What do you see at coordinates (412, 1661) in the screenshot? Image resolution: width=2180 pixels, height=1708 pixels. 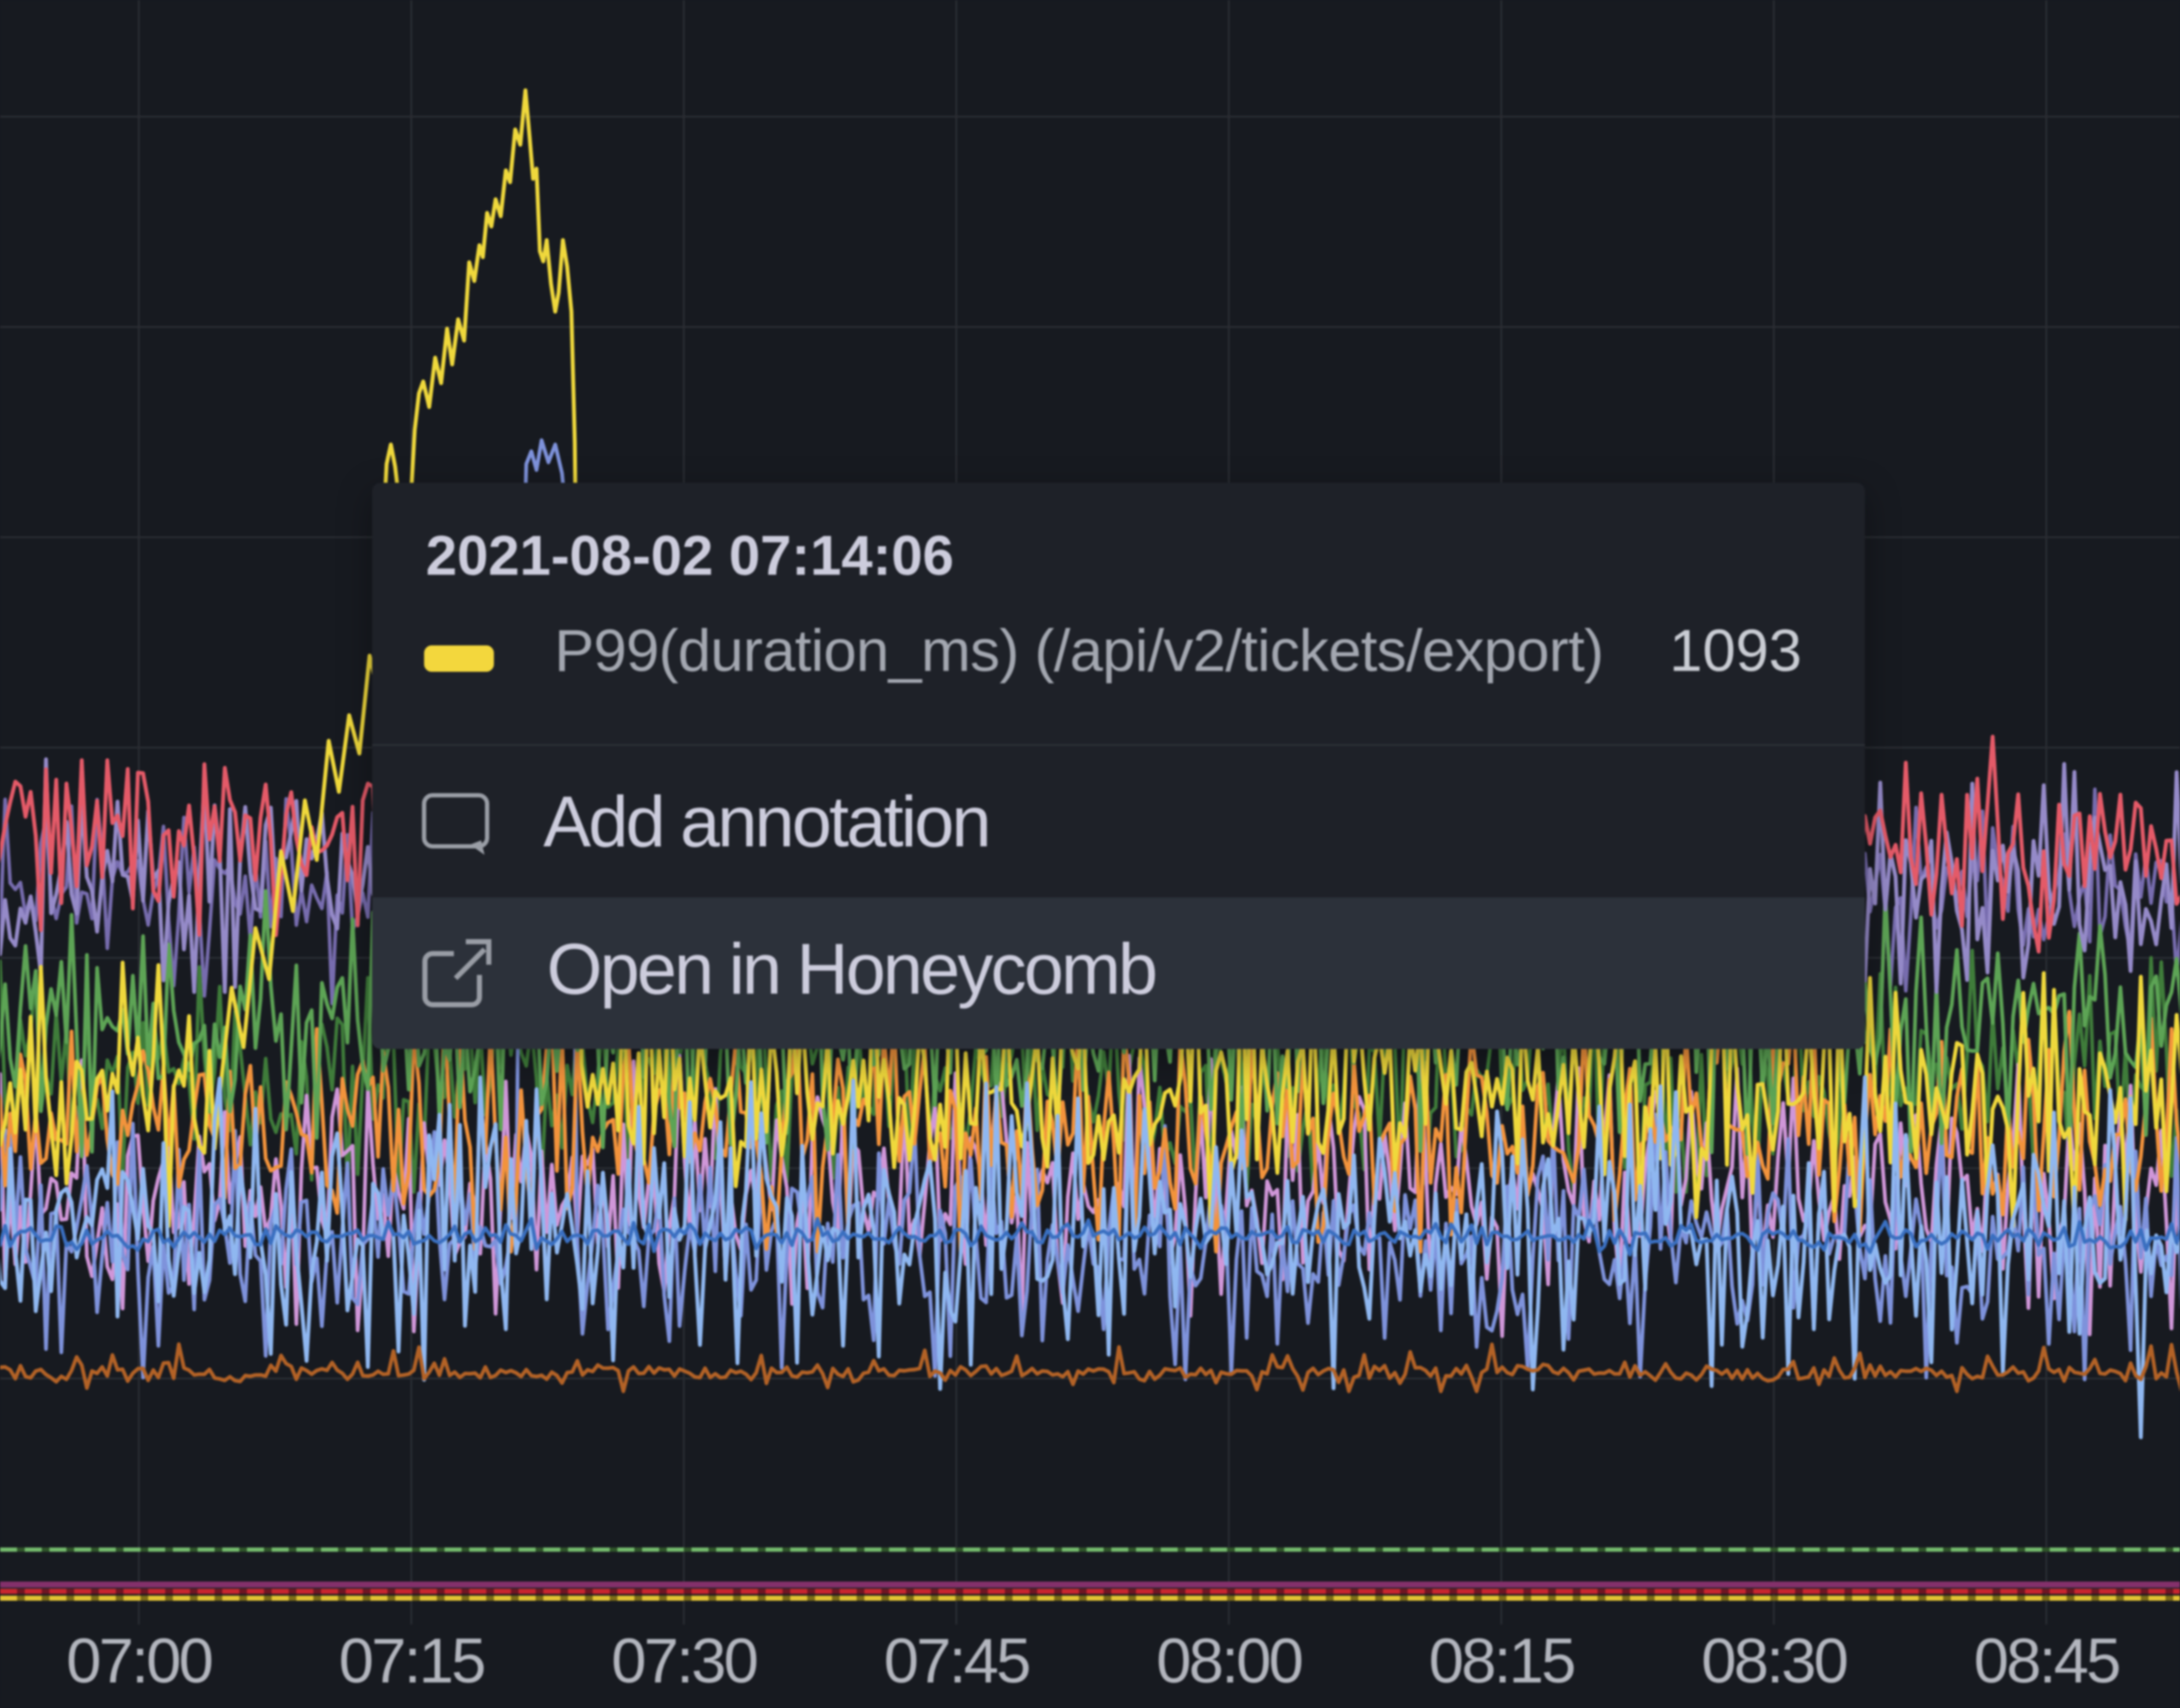 I see `svg-text: 07:15` at bounding box center [412, 1661].